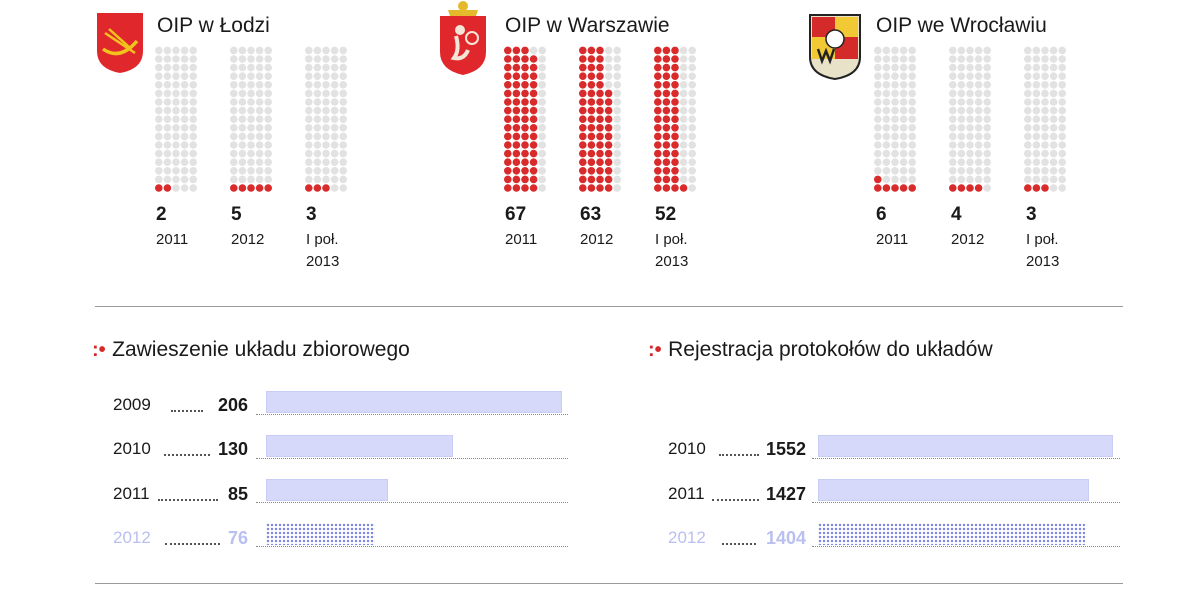 This screenshot has width=1200, height=589. I want to click on wroclaw-2013-value: 3, so click(1031, 214).